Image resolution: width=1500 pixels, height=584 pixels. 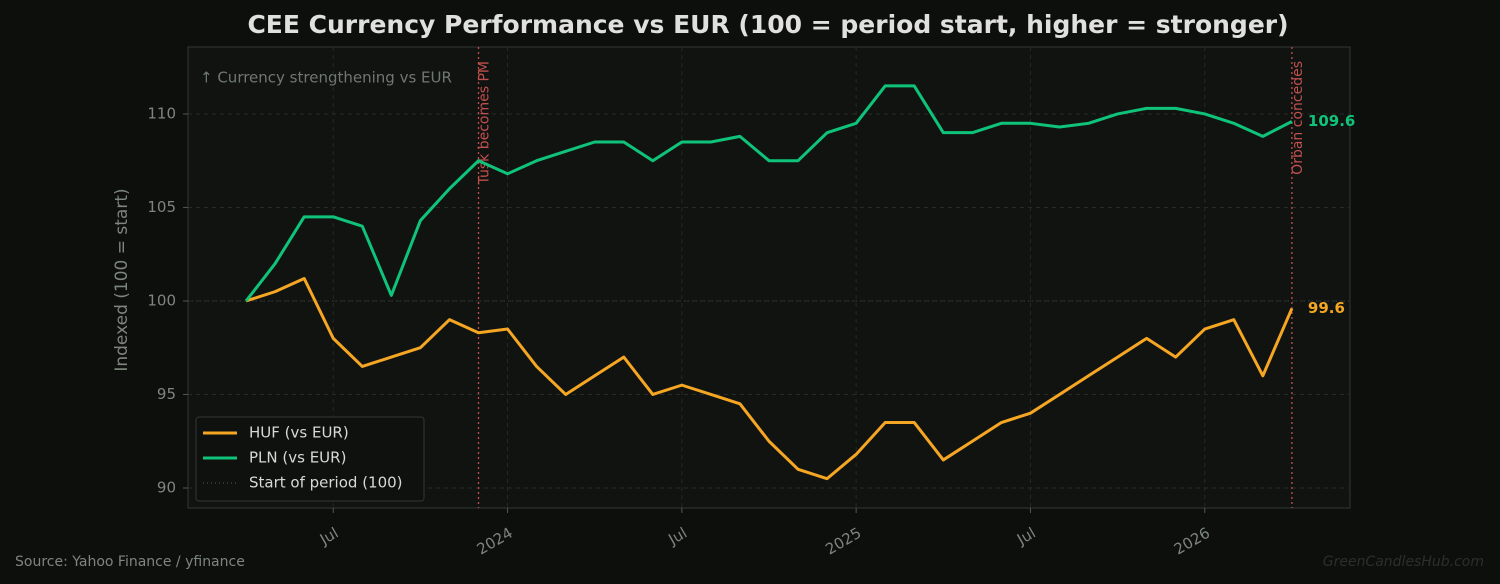 What do you see at coordinates (122, 279) in the screenshot?
I see `y-axis-label: Indexed (100 = start)` at bounding box center [122, 279].